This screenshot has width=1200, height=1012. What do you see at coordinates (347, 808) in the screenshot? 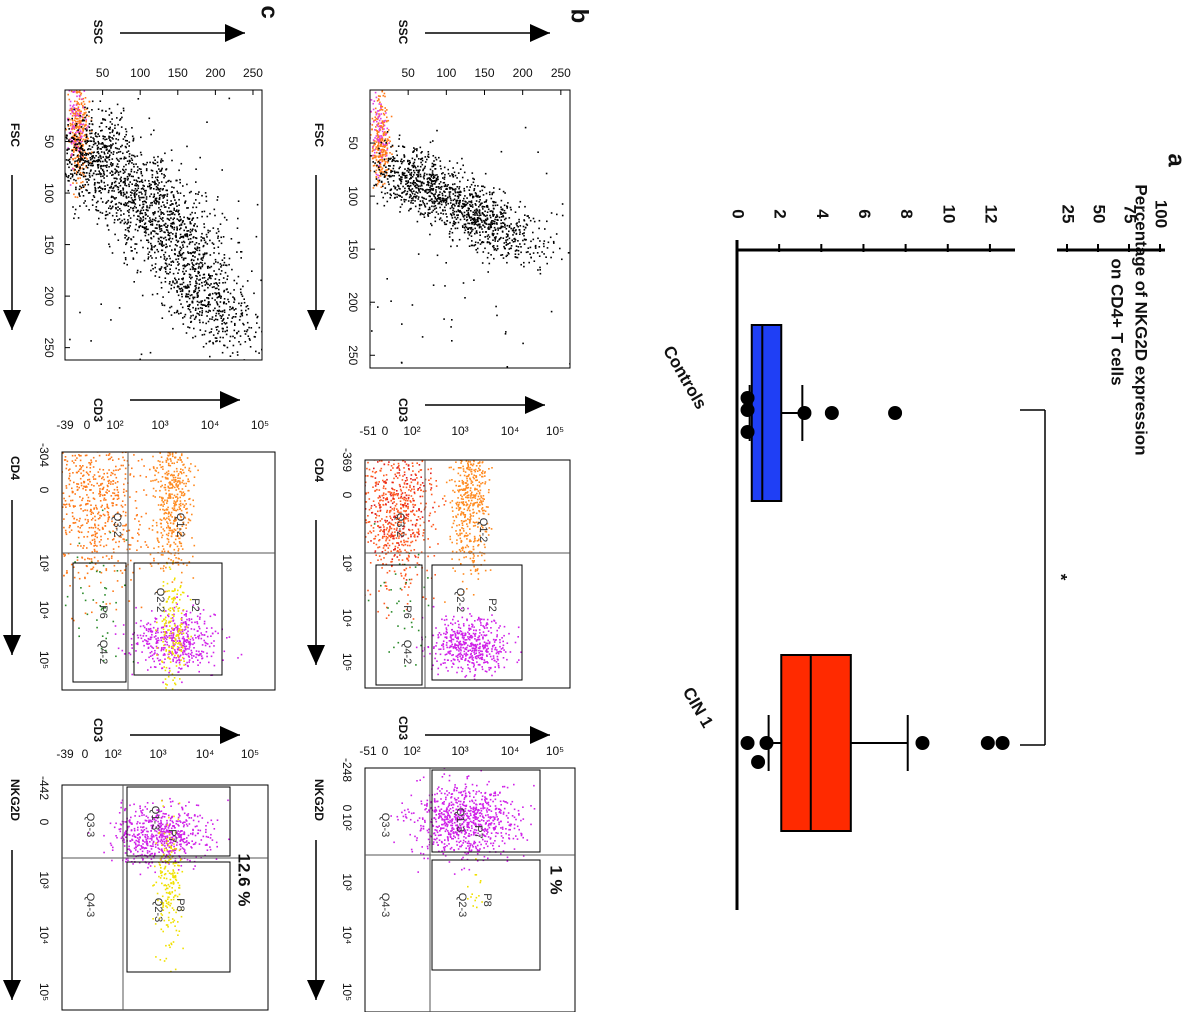
I see `y-tick-label: 0` at bounding box center [347, 808].